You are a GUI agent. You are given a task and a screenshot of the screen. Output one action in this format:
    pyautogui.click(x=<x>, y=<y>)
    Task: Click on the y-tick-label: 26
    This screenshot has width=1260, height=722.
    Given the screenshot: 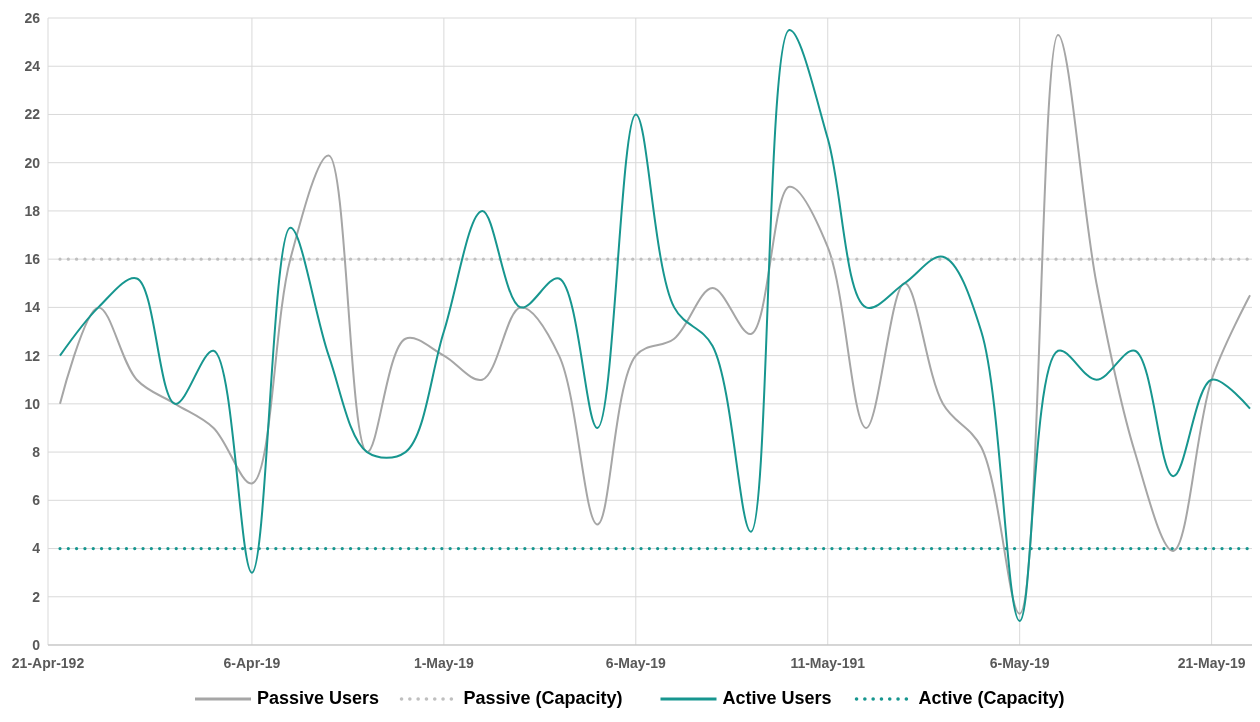 What is the action you would take?
    pyautogui.click(x=32, y=17)
    